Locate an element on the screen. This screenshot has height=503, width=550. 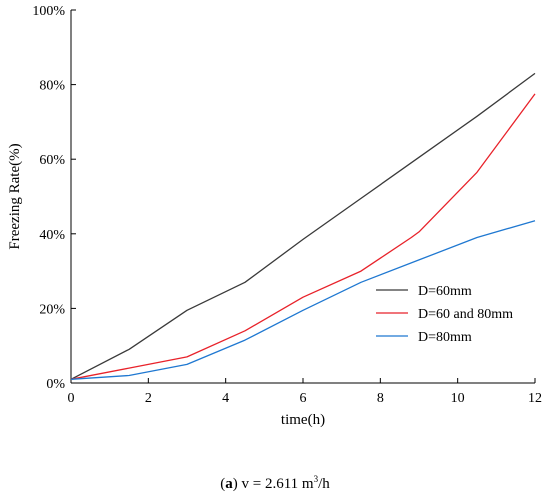
x-tick-label: 2 is located at coordinates (148, 398).